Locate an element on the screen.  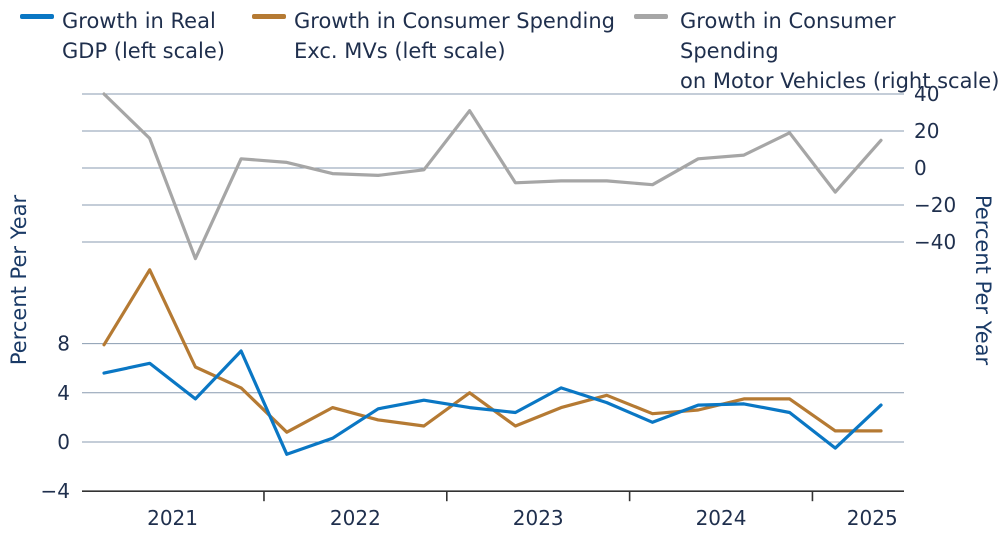
legend-swatch-motor-vehicles is located at coordinates (651, 16).